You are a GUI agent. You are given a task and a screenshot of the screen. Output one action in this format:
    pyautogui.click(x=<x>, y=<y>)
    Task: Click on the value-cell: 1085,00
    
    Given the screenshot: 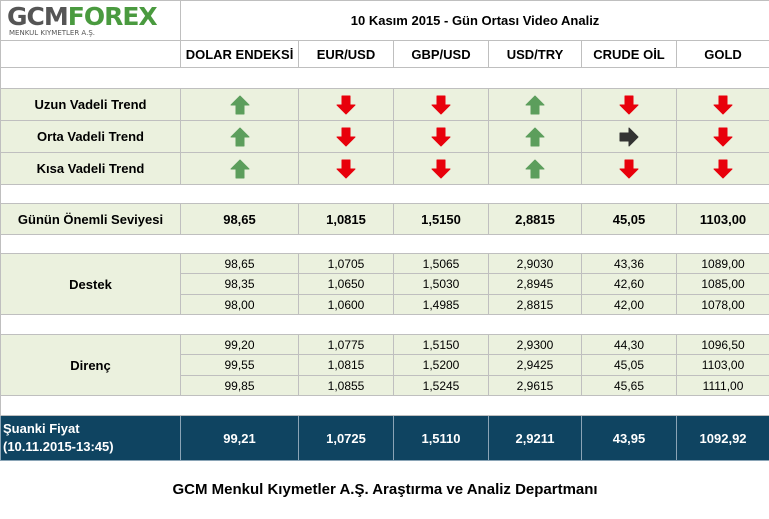 What is the action you would take?
    pyautogui.click(x=723, y=284)
    